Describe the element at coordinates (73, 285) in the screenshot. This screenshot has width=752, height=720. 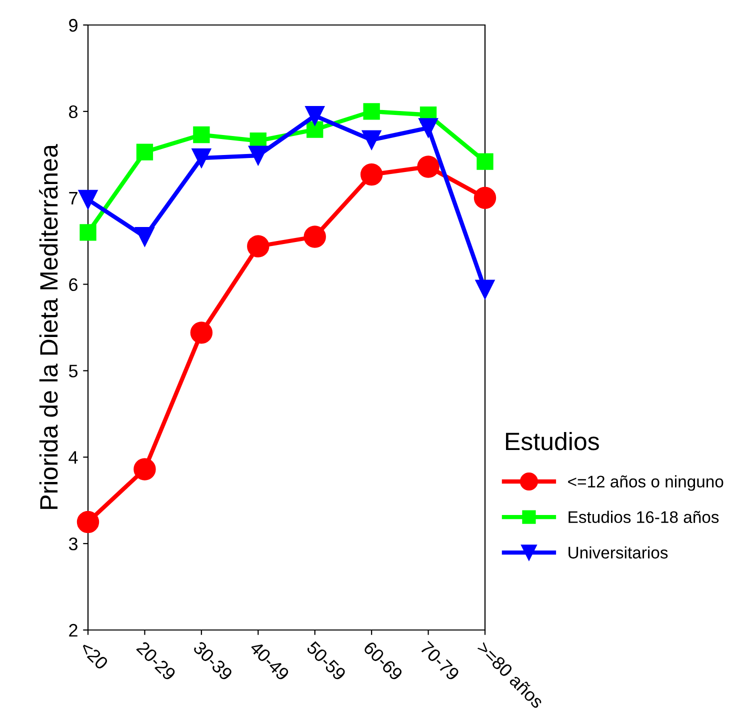
I see `y-tick-label: 6` at that location.